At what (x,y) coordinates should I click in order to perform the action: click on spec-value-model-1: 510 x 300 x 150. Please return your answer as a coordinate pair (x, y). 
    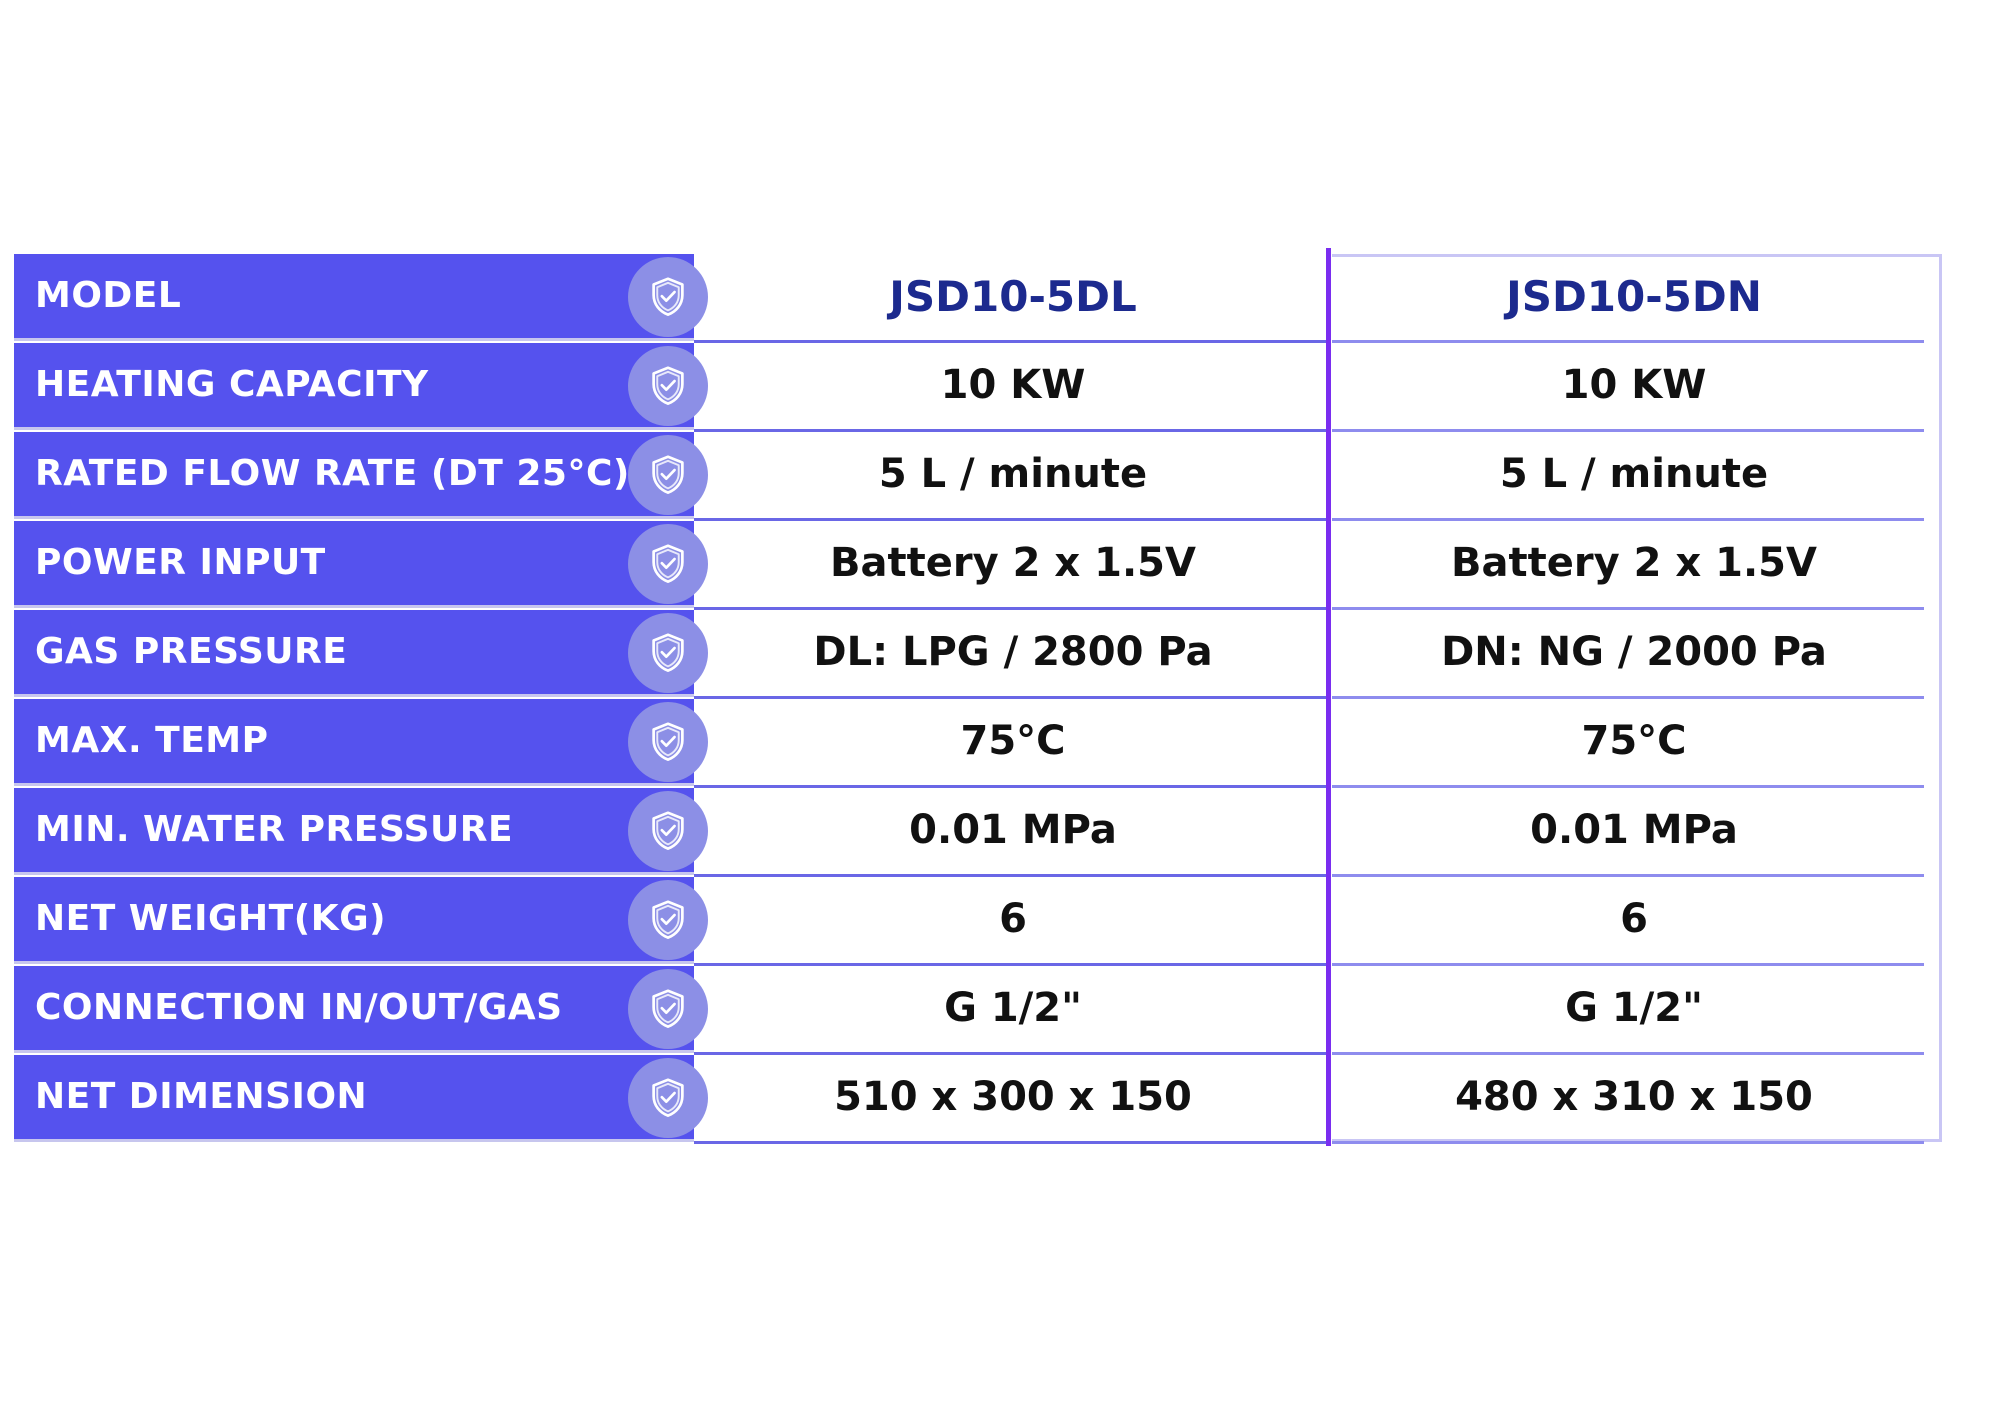
    Looking at the image, I should click on (1013, 1097).